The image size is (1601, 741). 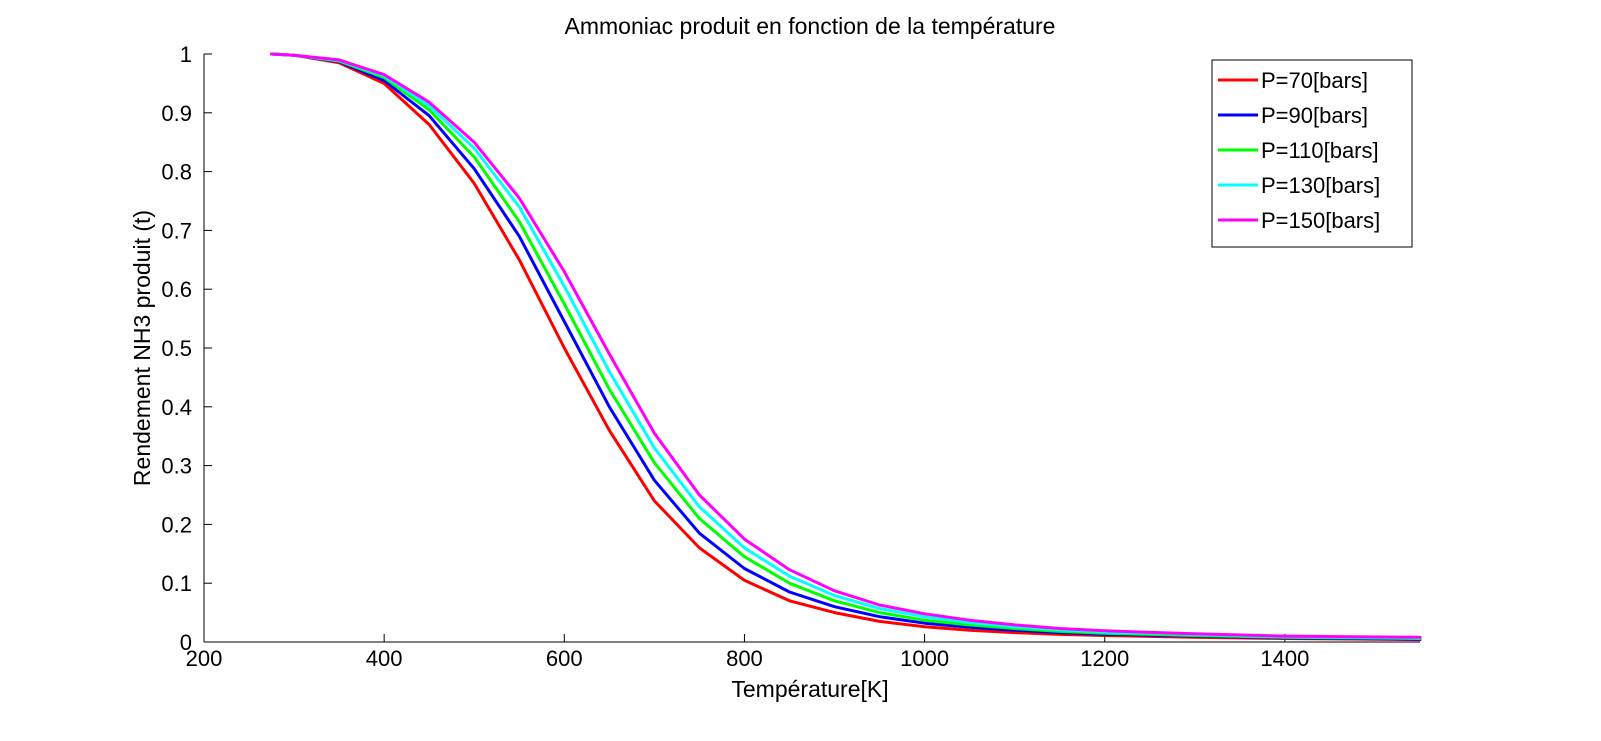 What do you see at coordinates (176, 466) in the screenshot?
I see `y-tick-label: 0.3` at bounding box center [176, 466].